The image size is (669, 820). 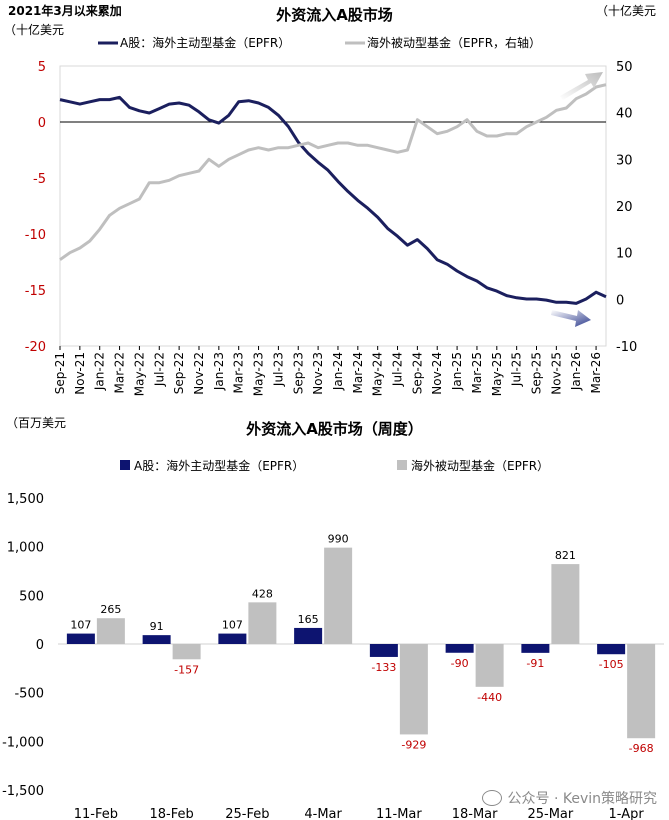 What do you see at coordinates (110, 609) in the screenshot?
I see `passive-bar-value-label: 265` at bounding box center [110, 609].